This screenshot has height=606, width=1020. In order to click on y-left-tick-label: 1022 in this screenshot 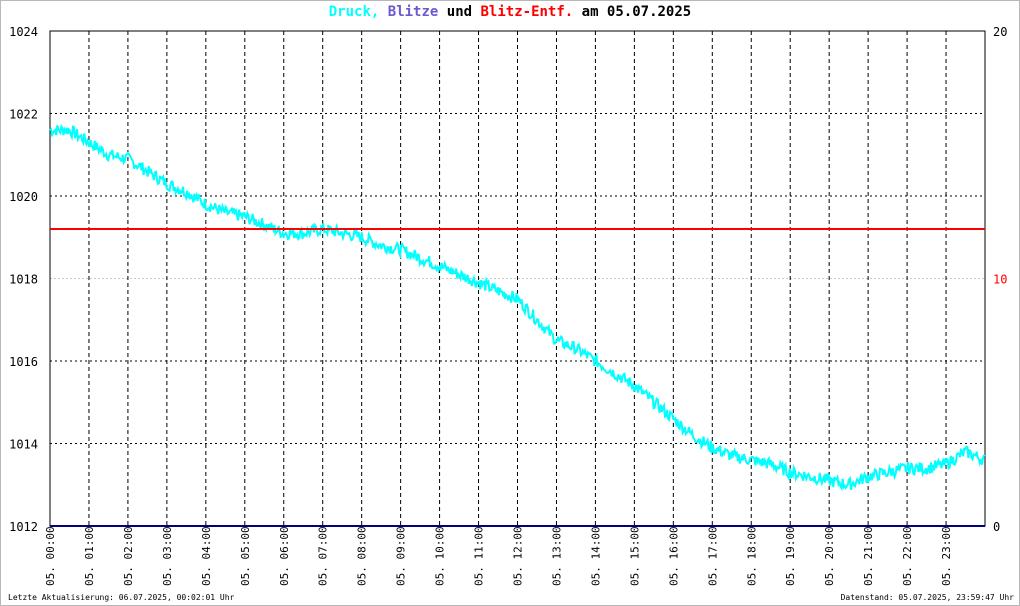, I will do `click(23, 115)`.